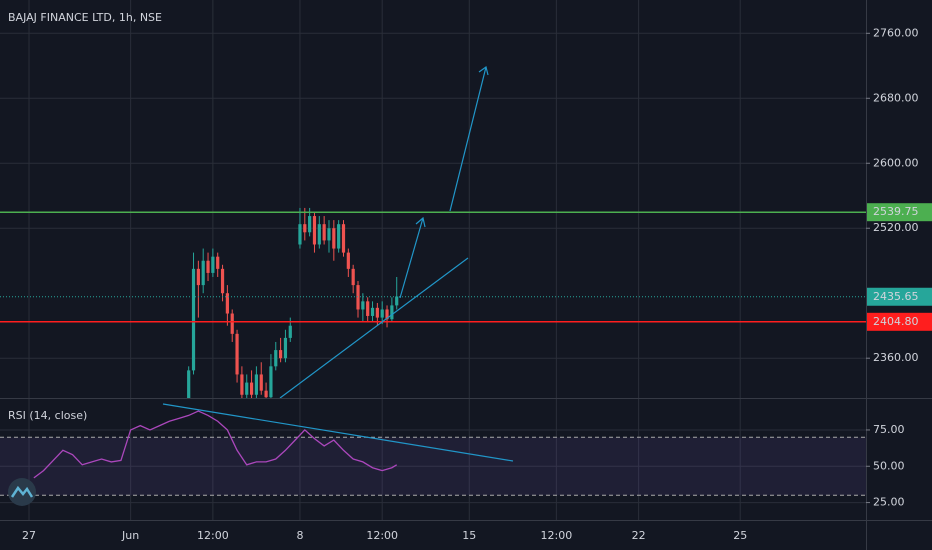 The width and height of the screenshot is (932, 550). I want to click on rsi-band, so click(433, 466).